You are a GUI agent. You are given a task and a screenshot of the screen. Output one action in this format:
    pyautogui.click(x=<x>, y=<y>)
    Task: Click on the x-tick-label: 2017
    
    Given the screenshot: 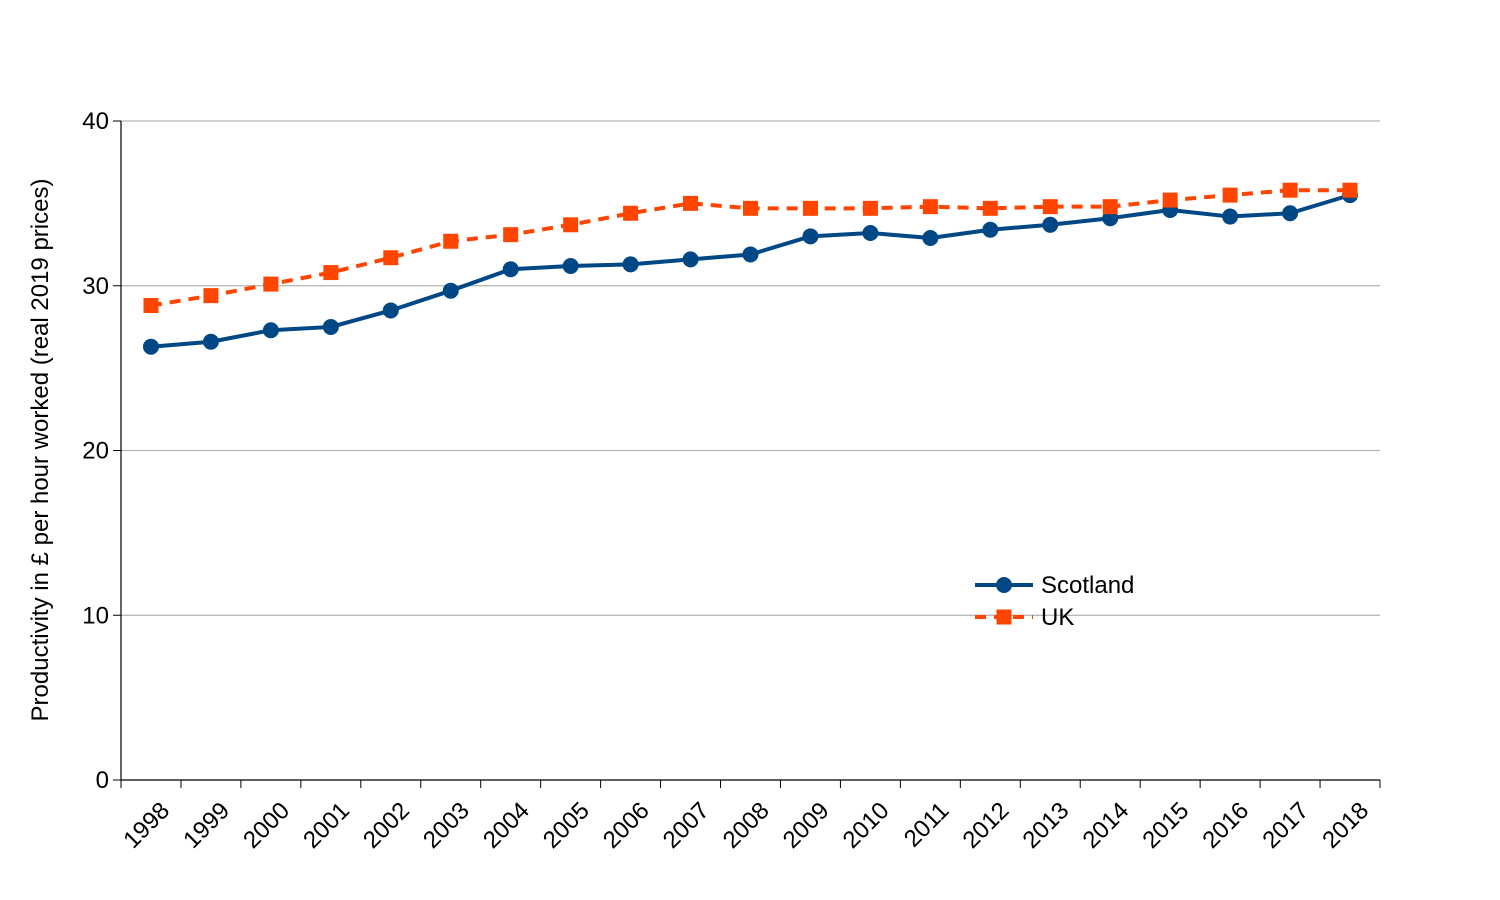 What is the action you would take?
    pyautogui.click(x=1285, y=825)
    